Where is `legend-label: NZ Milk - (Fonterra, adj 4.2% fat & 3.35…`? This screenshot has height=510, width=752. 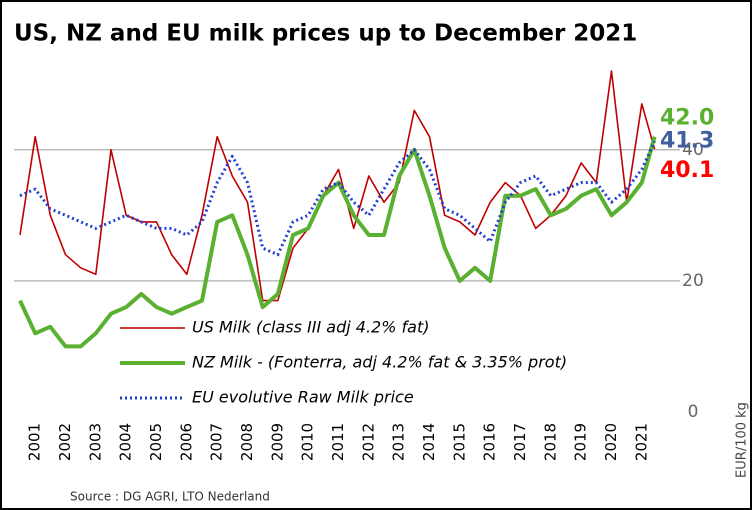
legend-label: NZ Milk - (Fonterra, adj 4.2% fat & 3.35… is located at coordinates (379, 362).